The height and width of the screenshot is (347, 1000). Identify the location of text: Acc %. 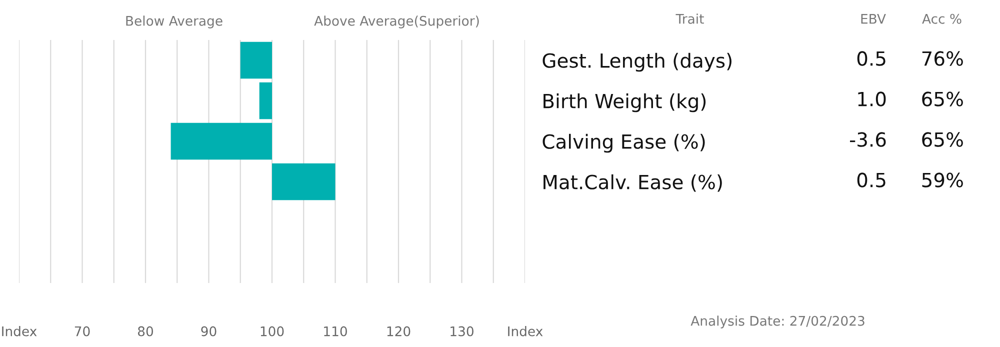
(942, 19).